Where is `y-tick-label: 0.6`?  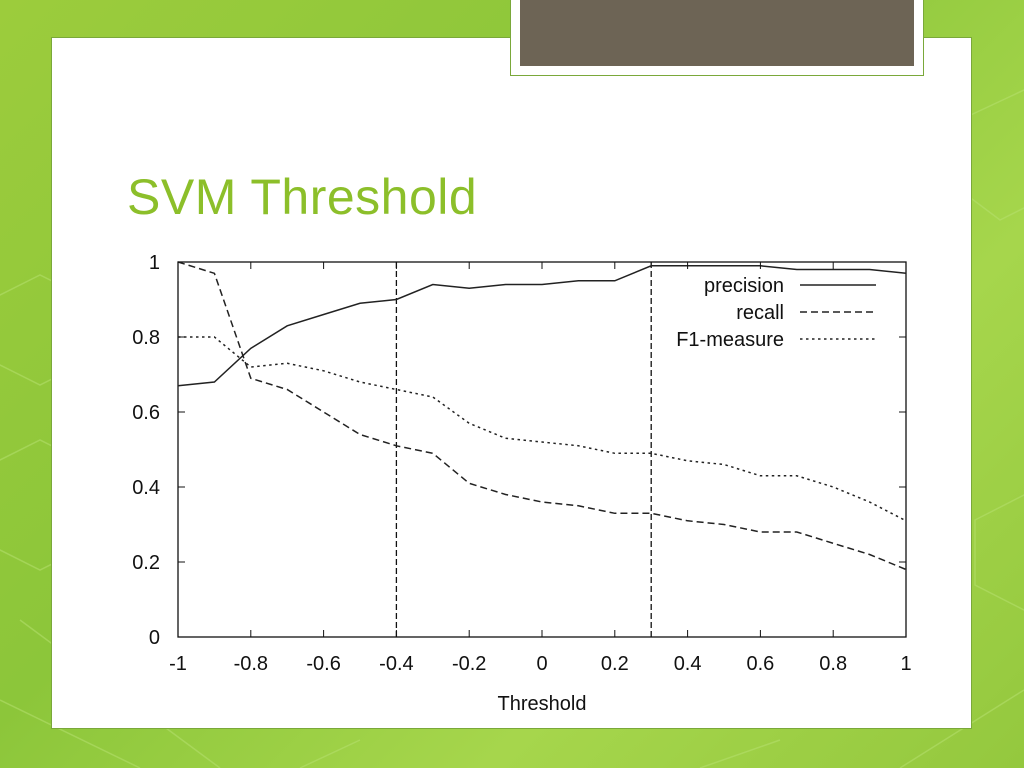 y-tick-label: 0.6 is located at coordinates (146, 413).